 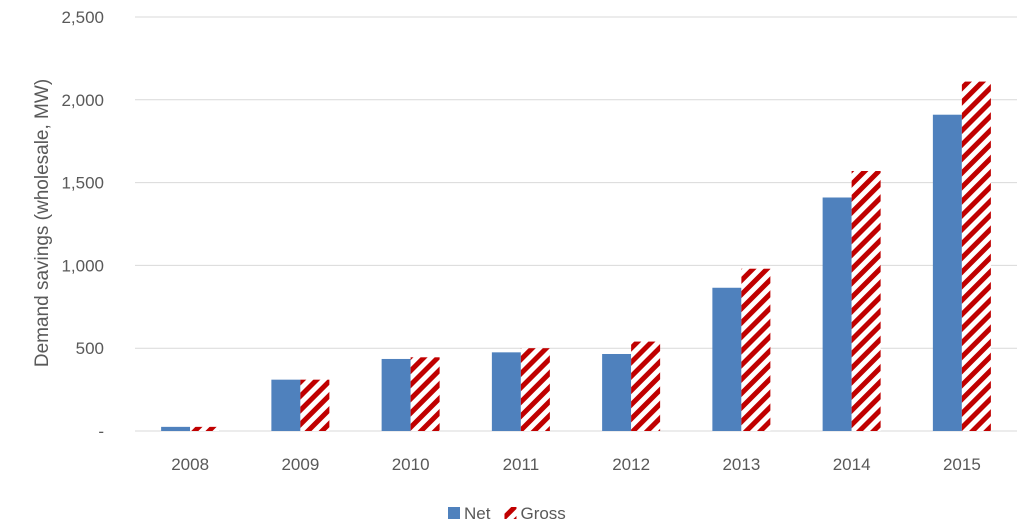 I want to click on x-tick-label: 2014, so click(x=852, y=464).